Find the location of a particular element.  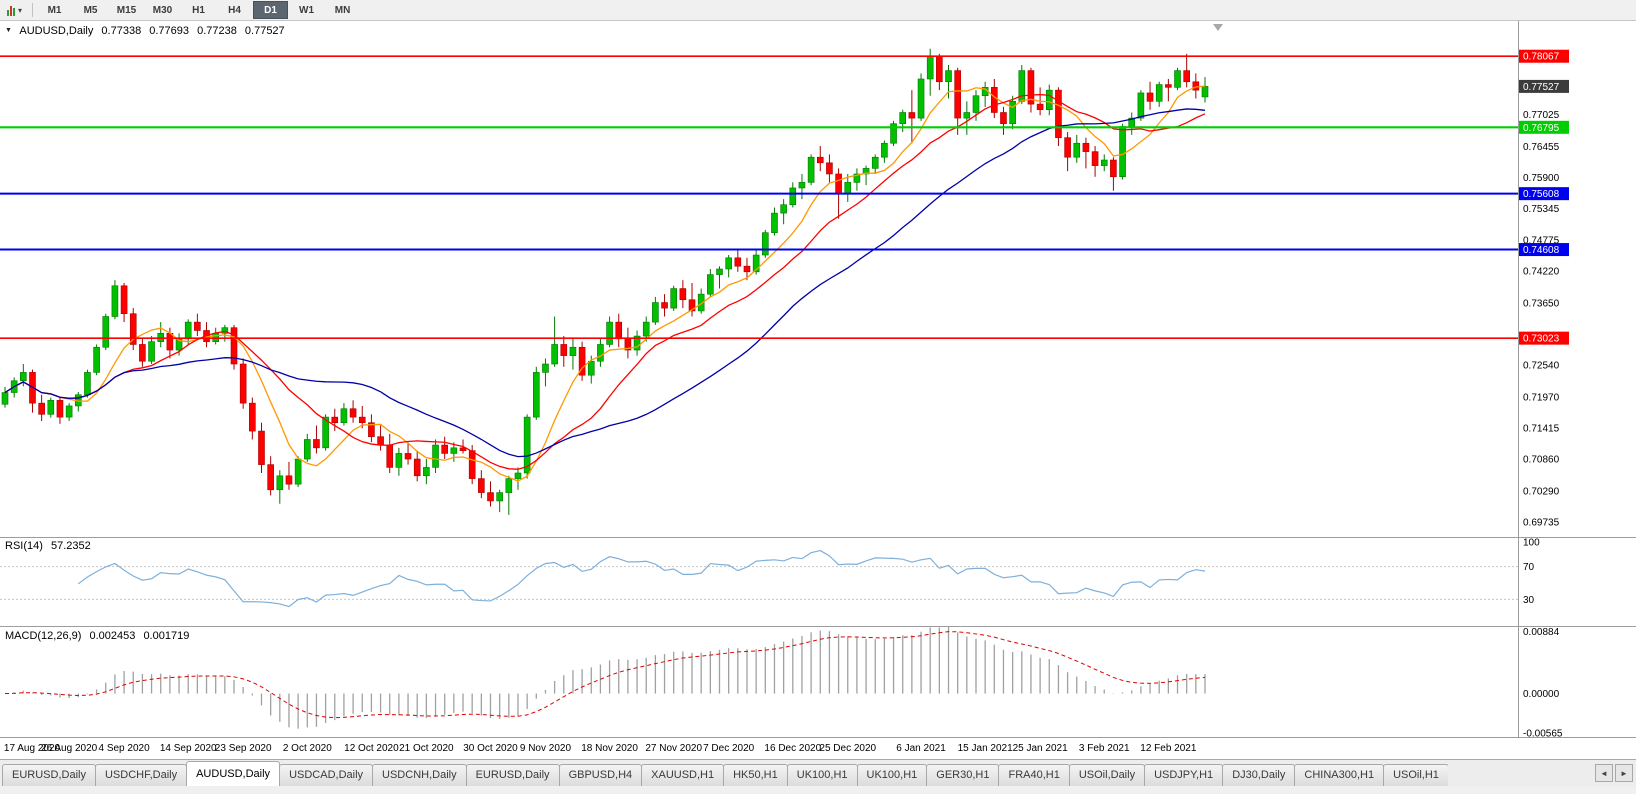

chart-tab-usdcad-daily: USDCAD,Daily is located at coordinates (326, 775).